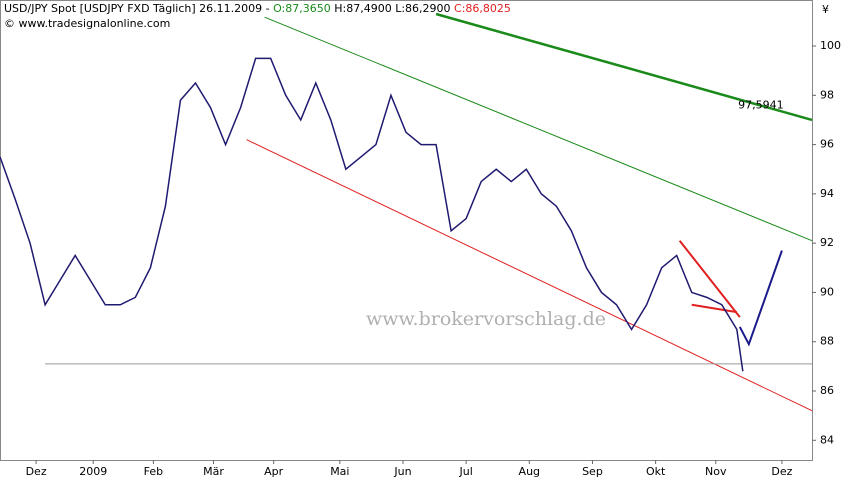 The image size is (850, 480). I want to click on x-tick-label: 2009, so click(93, 471).